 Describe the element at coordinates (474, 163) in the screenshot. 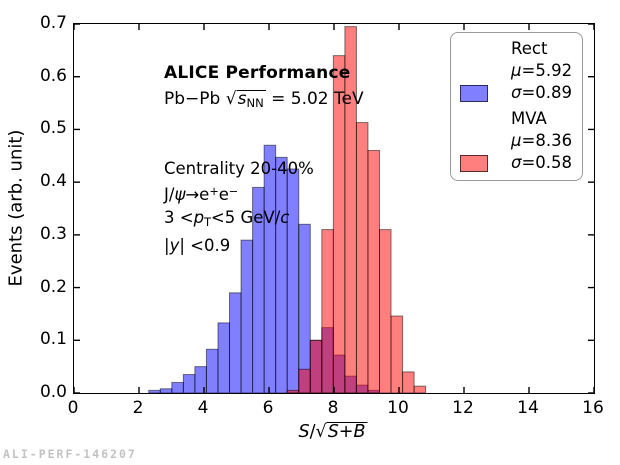

I see `legend-swatch-mva` at that location.